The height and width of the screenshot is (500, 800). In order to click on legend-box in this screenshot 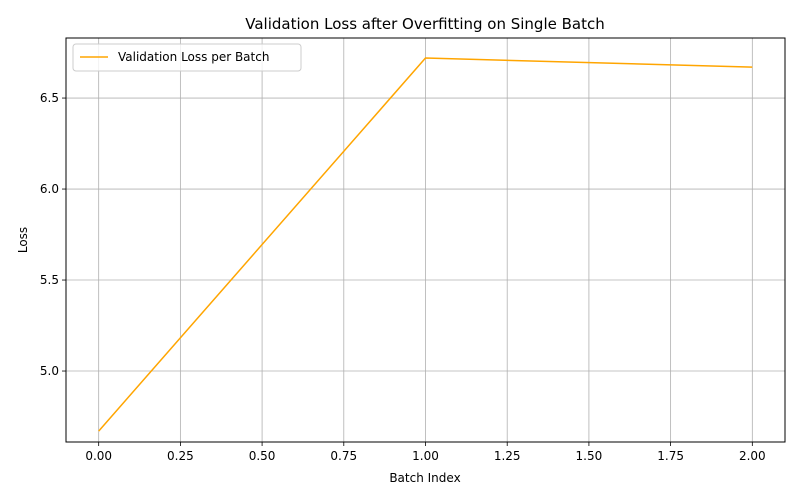, I will do `click(187, 57)`.